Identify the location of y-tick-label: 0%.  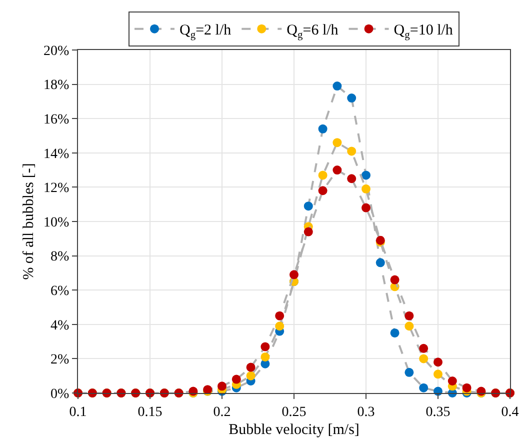
(60, 394).